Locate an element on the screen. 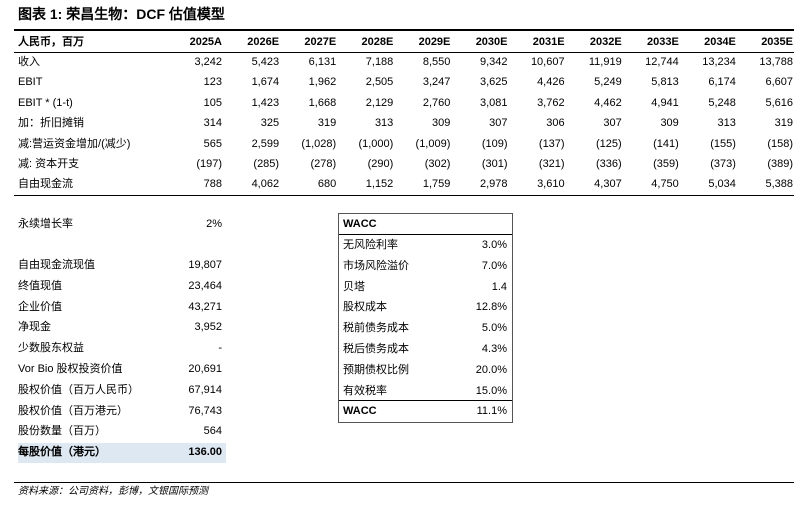 The image size is (804, 516). valuation-value: 76,743 is located at coordinates (205, 410).